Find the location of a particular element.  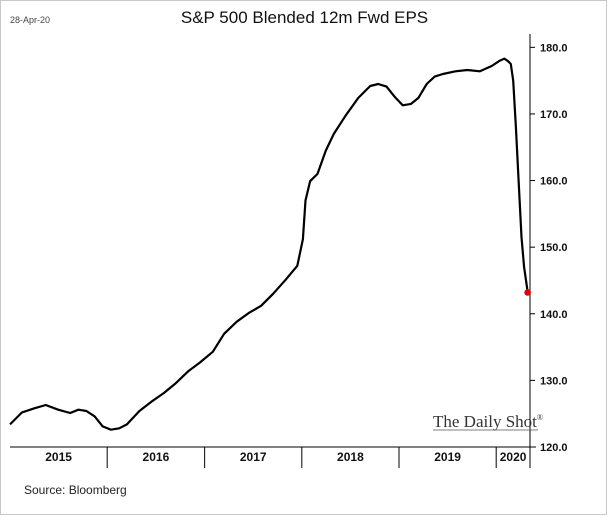

x-year-label: 2016 is located at coordinates (156, 457).